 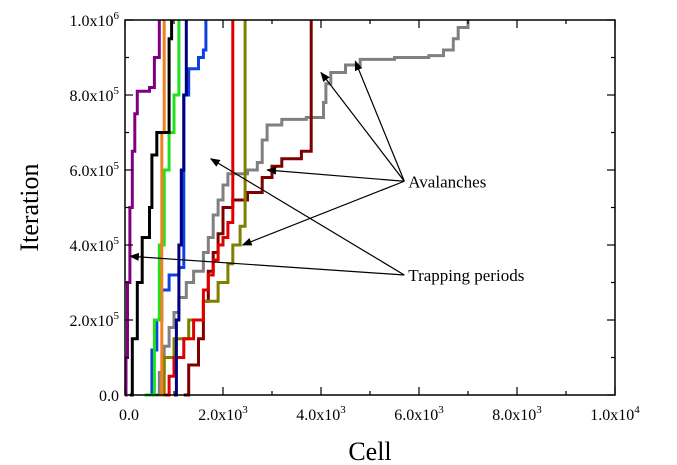 I want to click on y-tick-label: 0.0, so click(x=109, y=396).